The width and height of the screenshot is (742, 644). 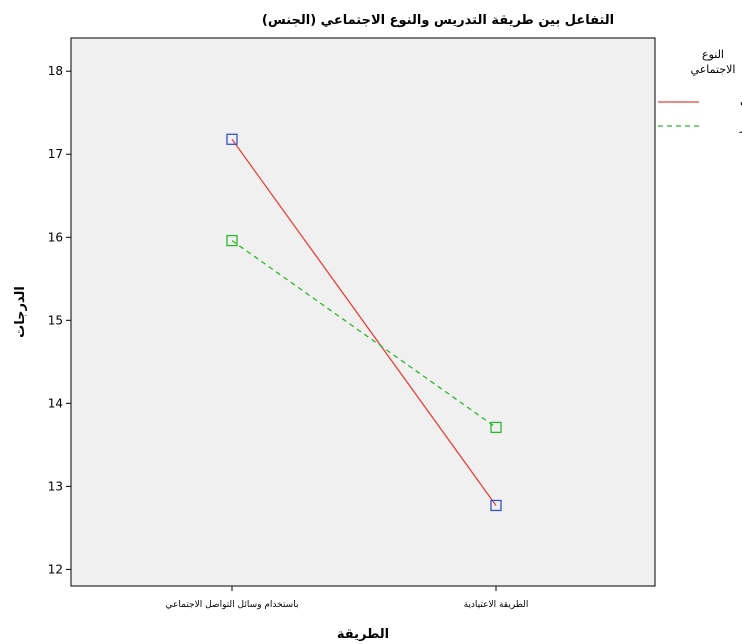 I want to click on x-axis-title: الطريقة, so click(x=363, y=634).